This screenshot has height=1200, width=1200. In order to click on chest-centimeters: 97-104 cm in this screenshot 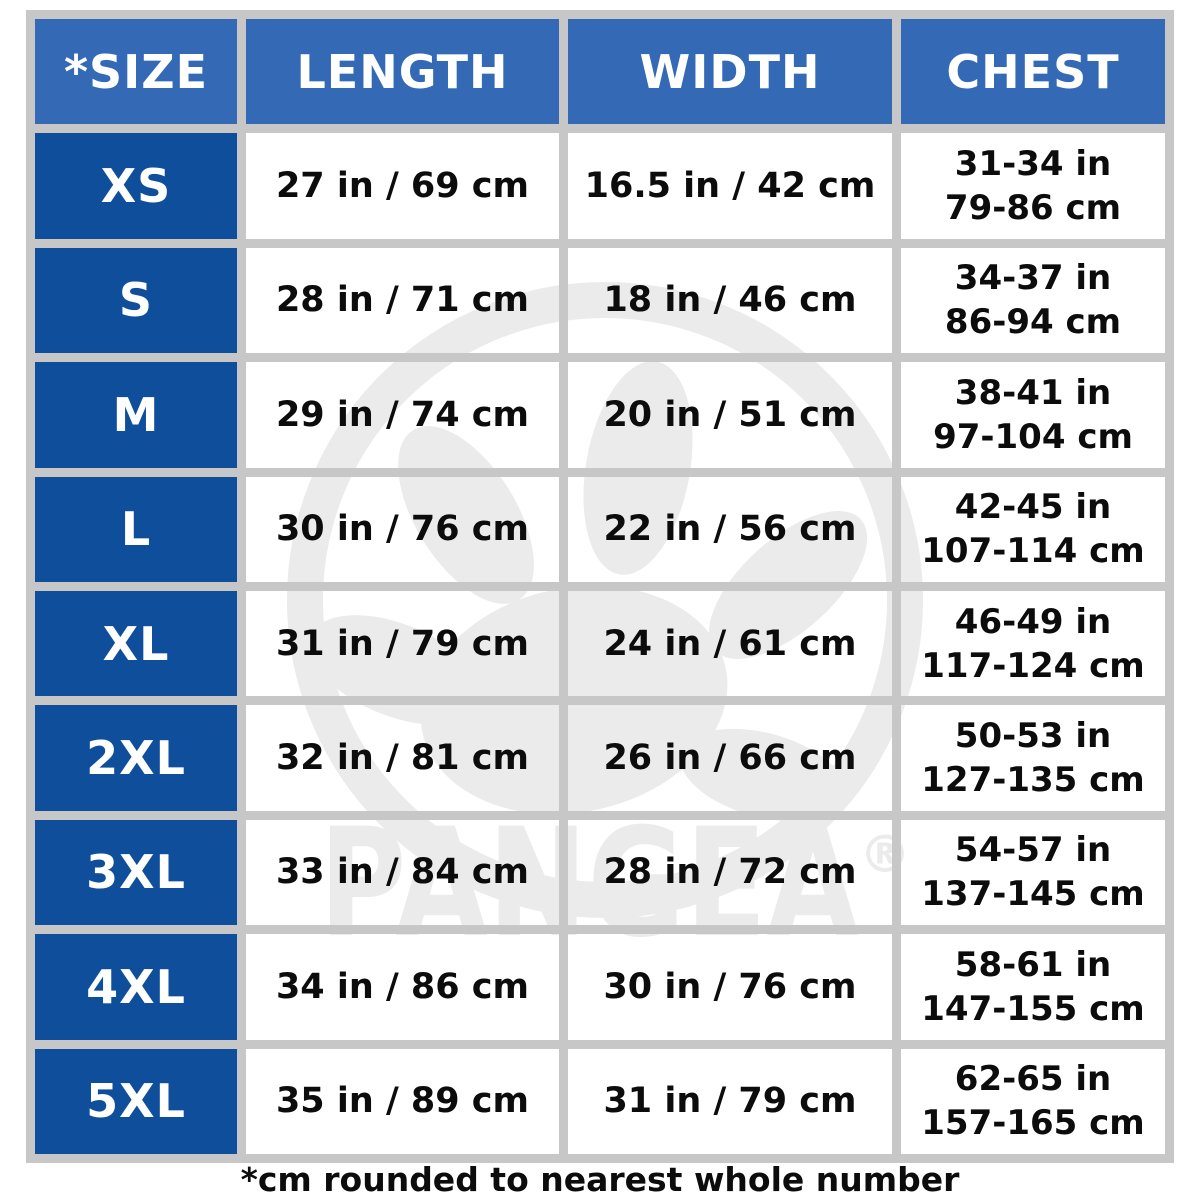, I will do `click(1033, 436)`.